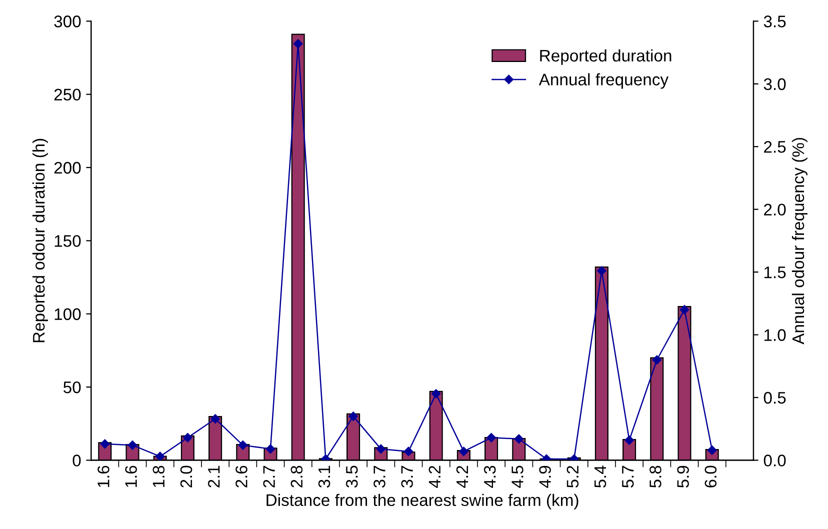 This screenshot has width=828, height=529. I want to click on y2-axis-title: Annual odour frequency (%), so click(800, 241).